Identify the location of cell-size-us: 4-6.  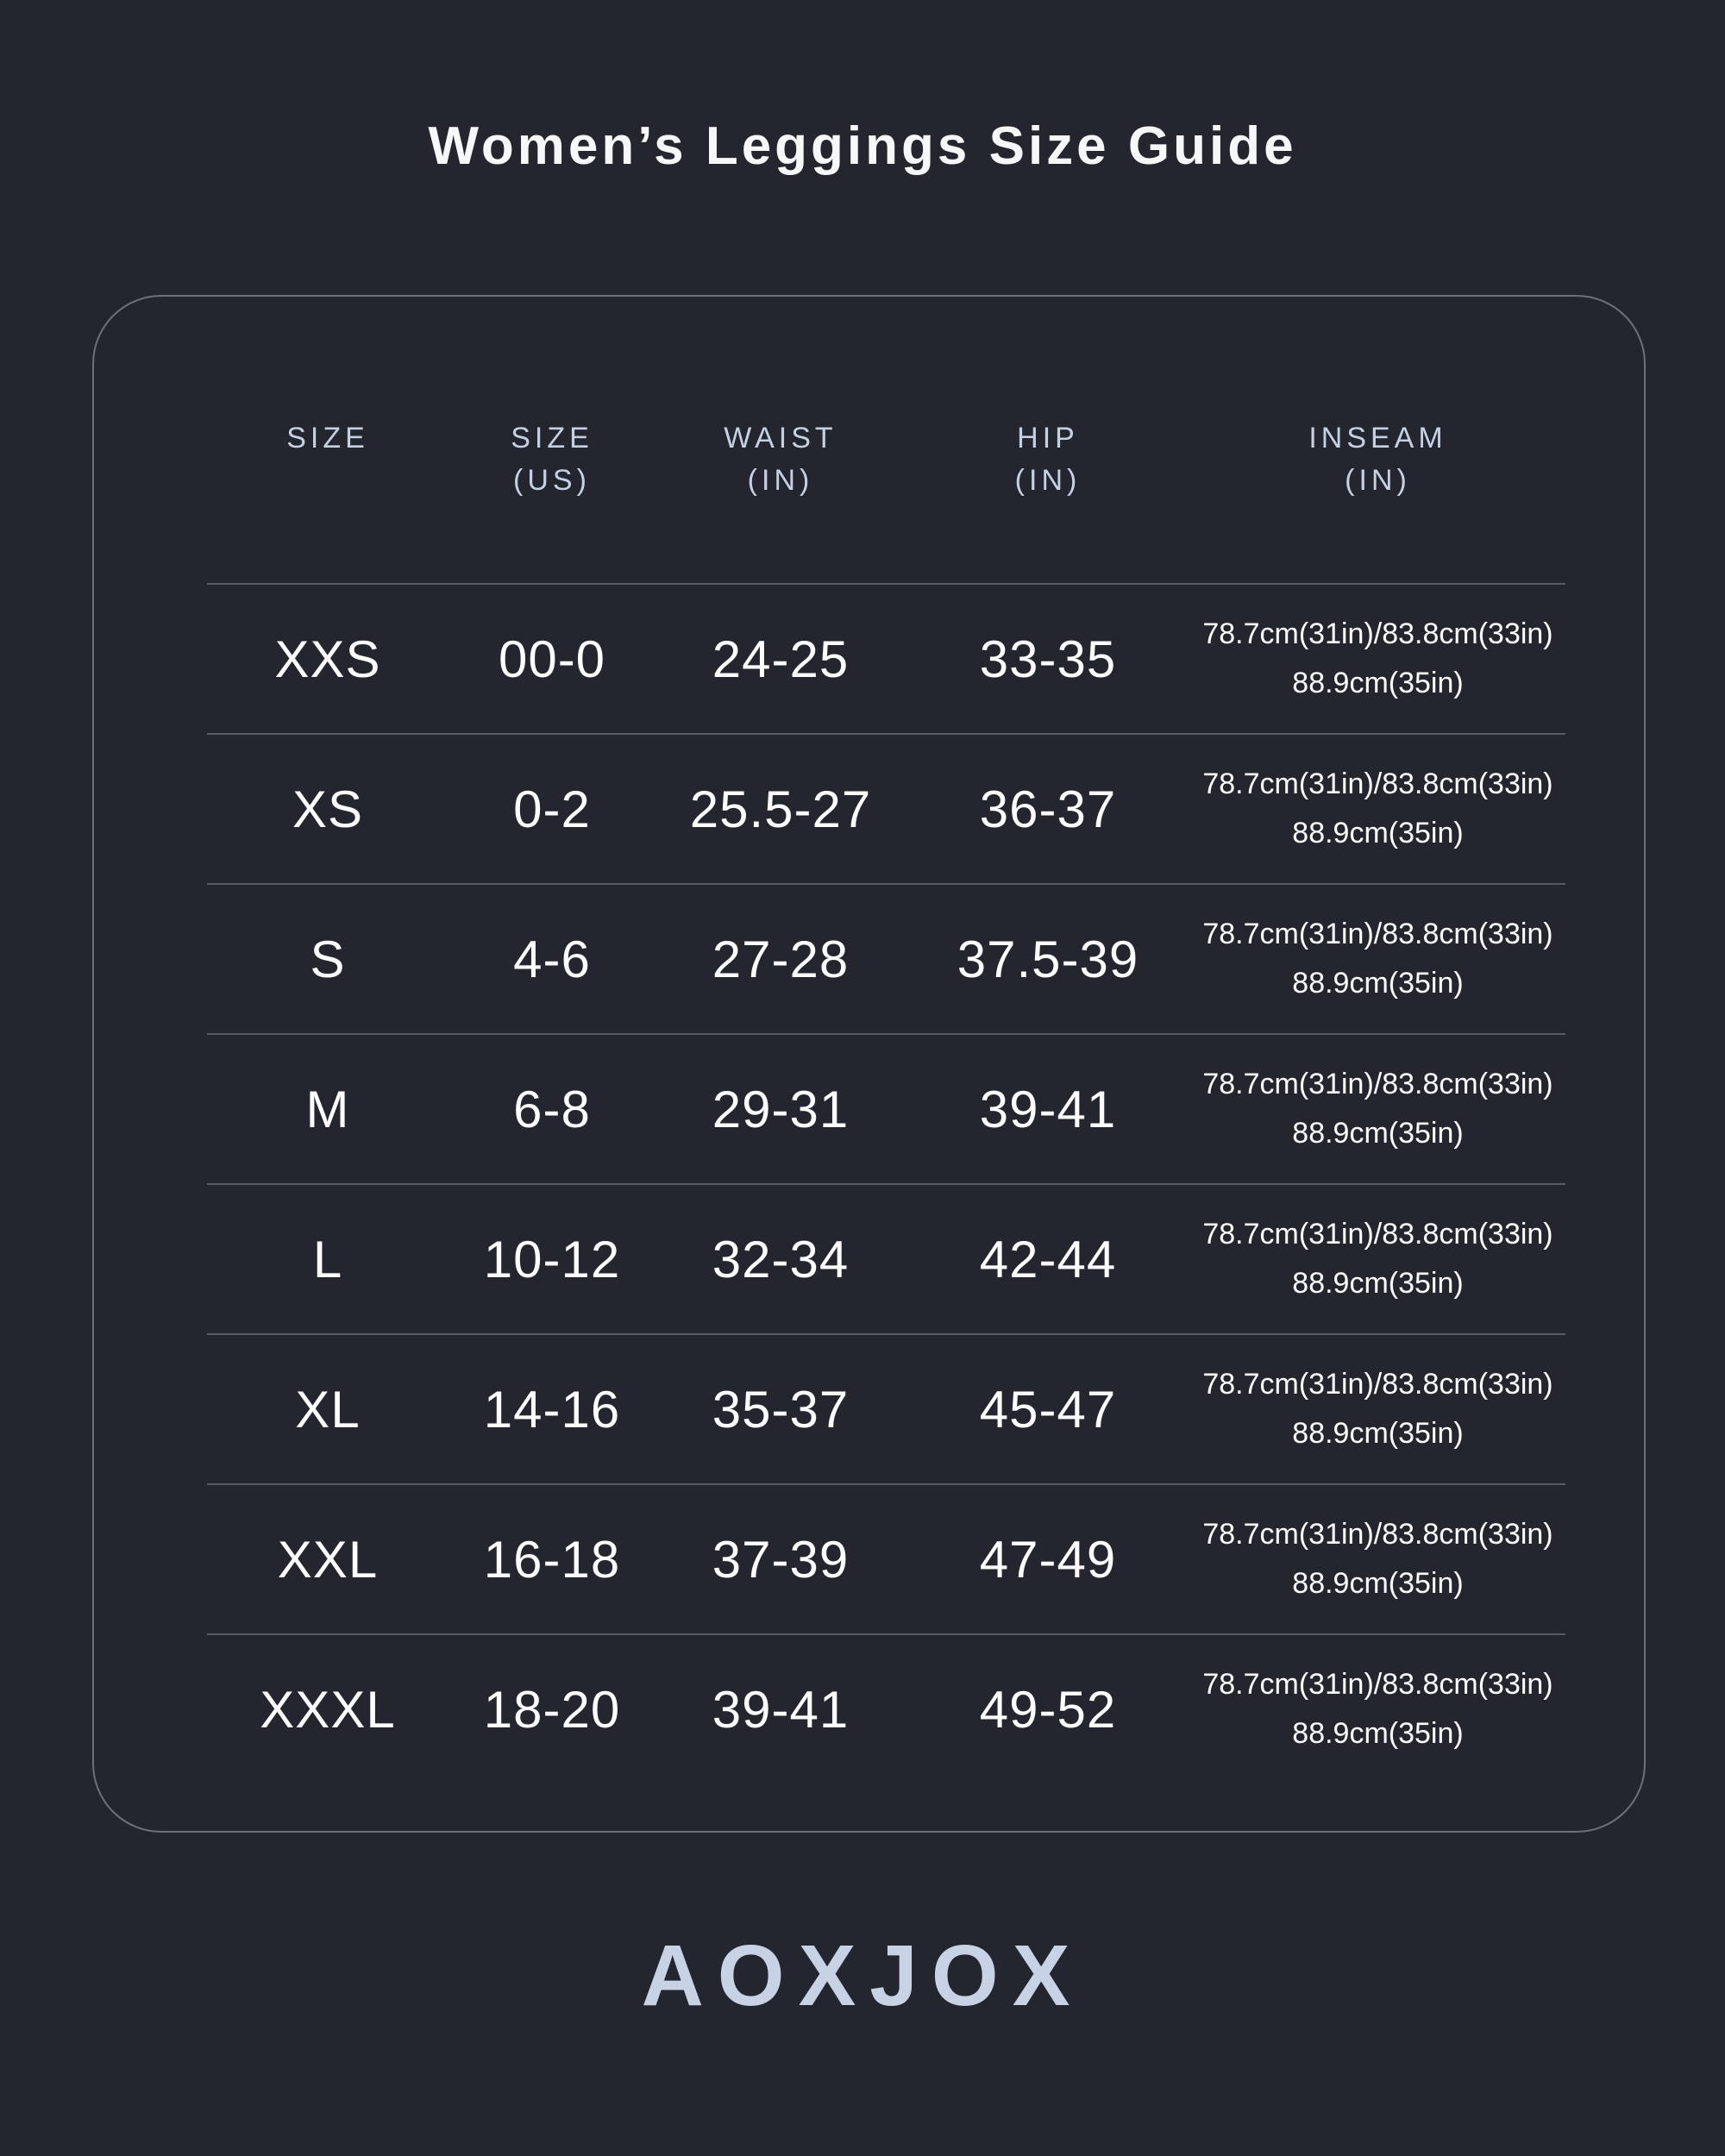
(552, 959).